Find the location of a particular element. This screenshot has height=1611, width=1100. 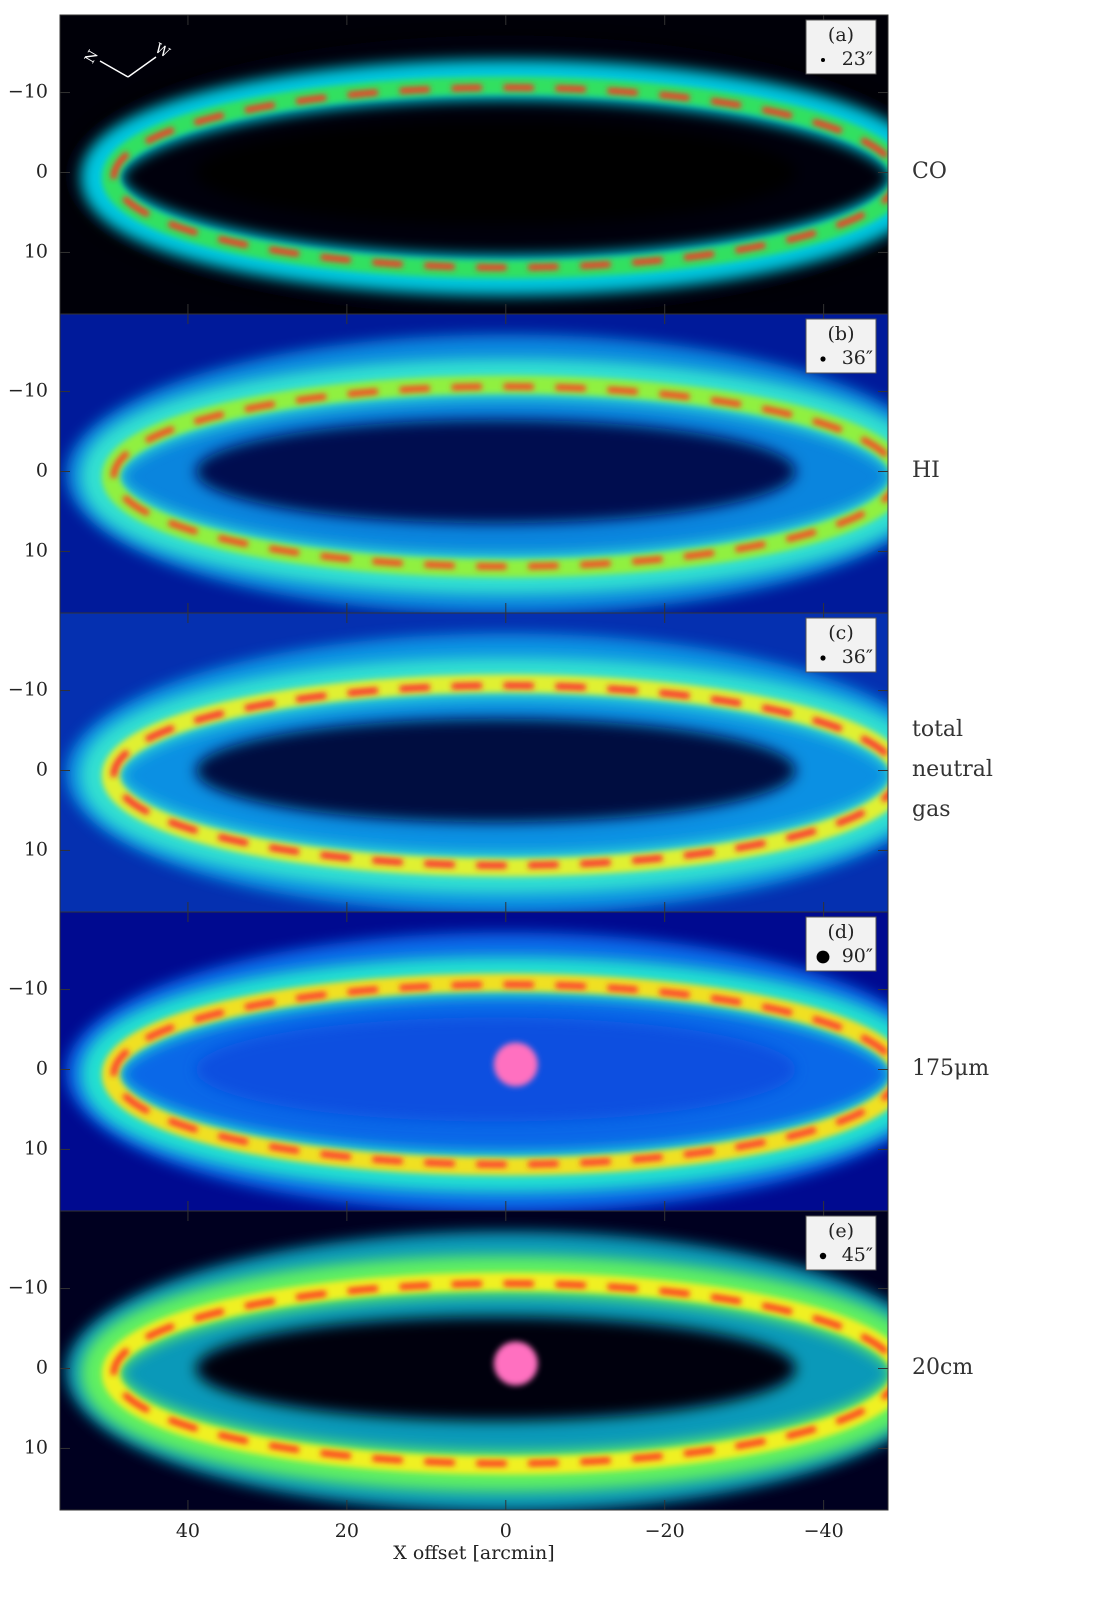

panel-name: total neutral gas is located at coordinates (952, 770).